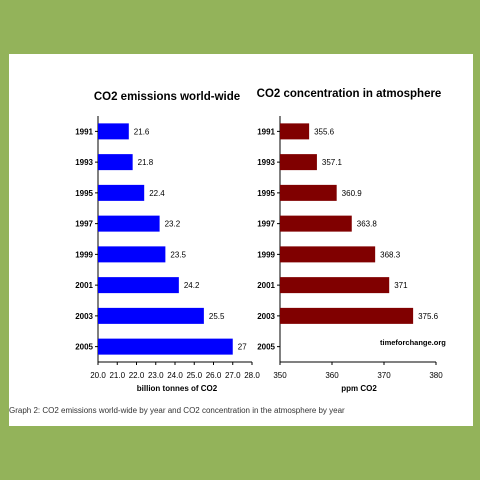  I want to click on emissions-x-tick-label: 27.0, so click(233, 375).